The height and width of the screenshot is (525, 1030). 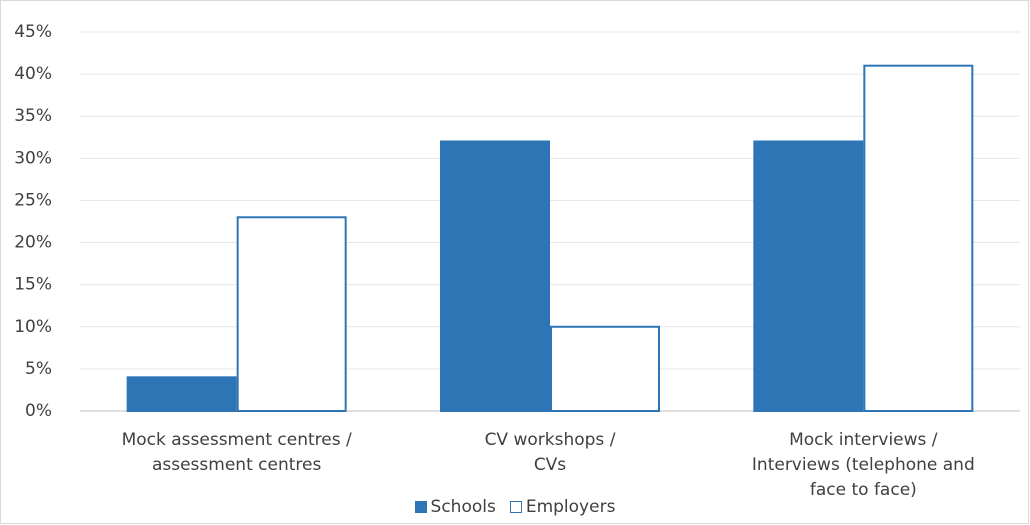 What do you see at coordinates (33, 74) in the screenshot?
I see `y-tick-label: 40%` at bounding box center [33, 74].